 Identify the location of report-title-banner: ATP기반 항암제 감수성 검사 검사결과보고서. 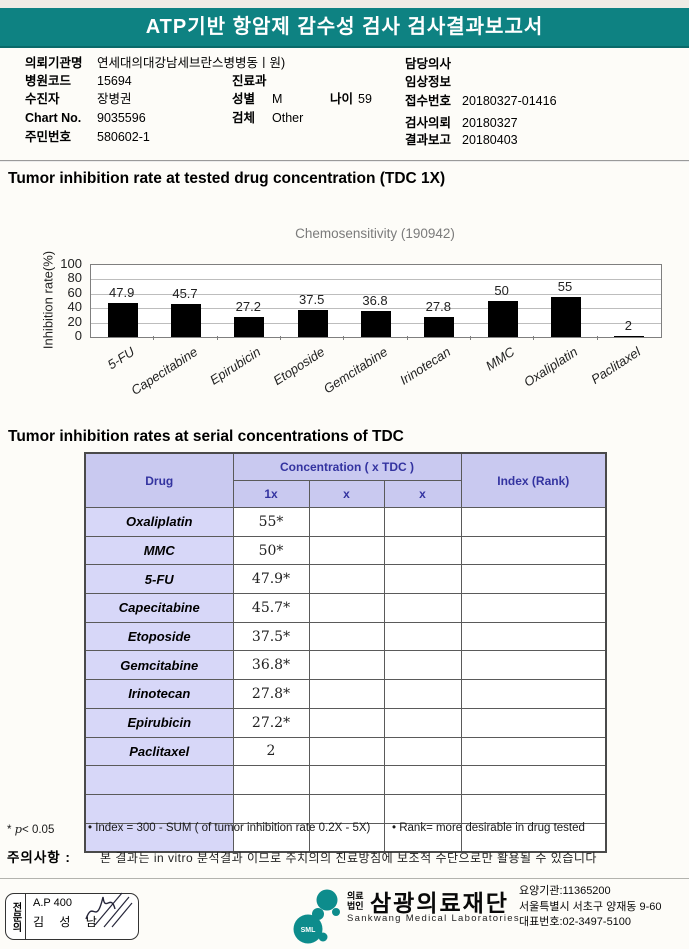
(344, 28).